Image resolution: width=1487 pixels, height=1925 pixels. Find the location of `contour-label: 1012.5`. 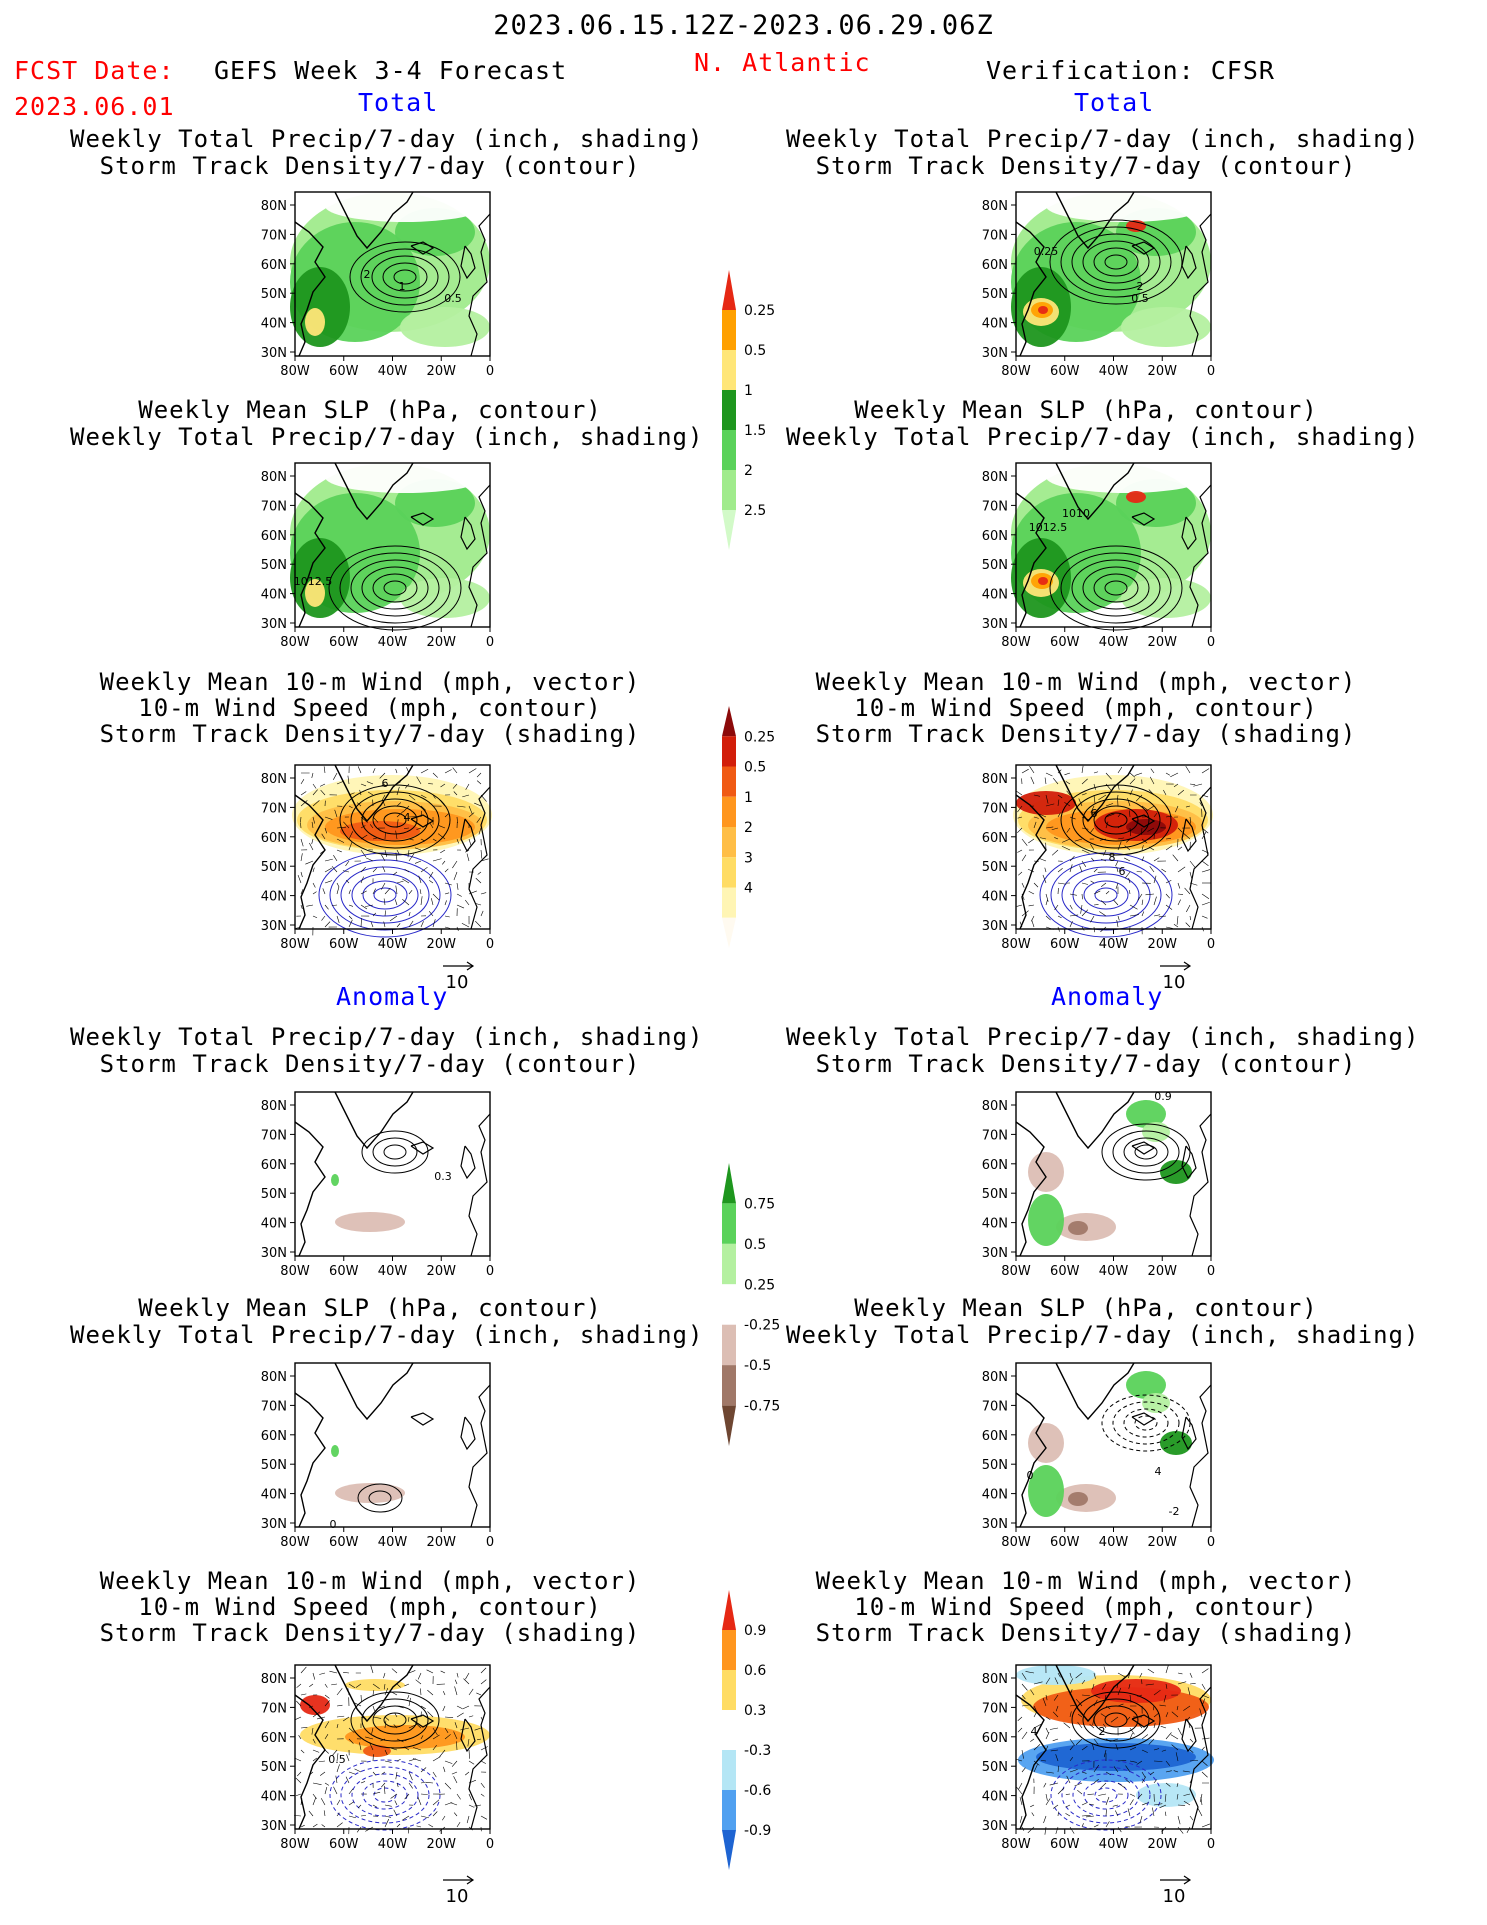

contour-label: 1012.5 is located at coordinates (1048, 527).